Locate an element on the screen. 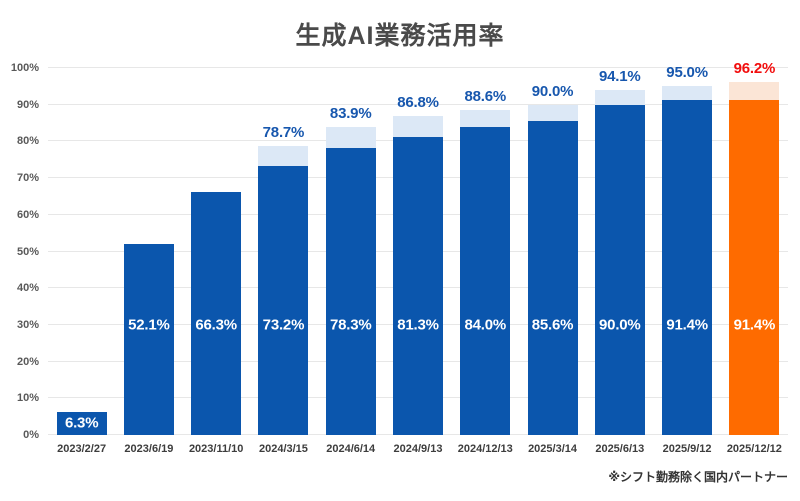 The image size is (800, 501). y-axis-tick-label: 20% is located at coordinates (27, 361).